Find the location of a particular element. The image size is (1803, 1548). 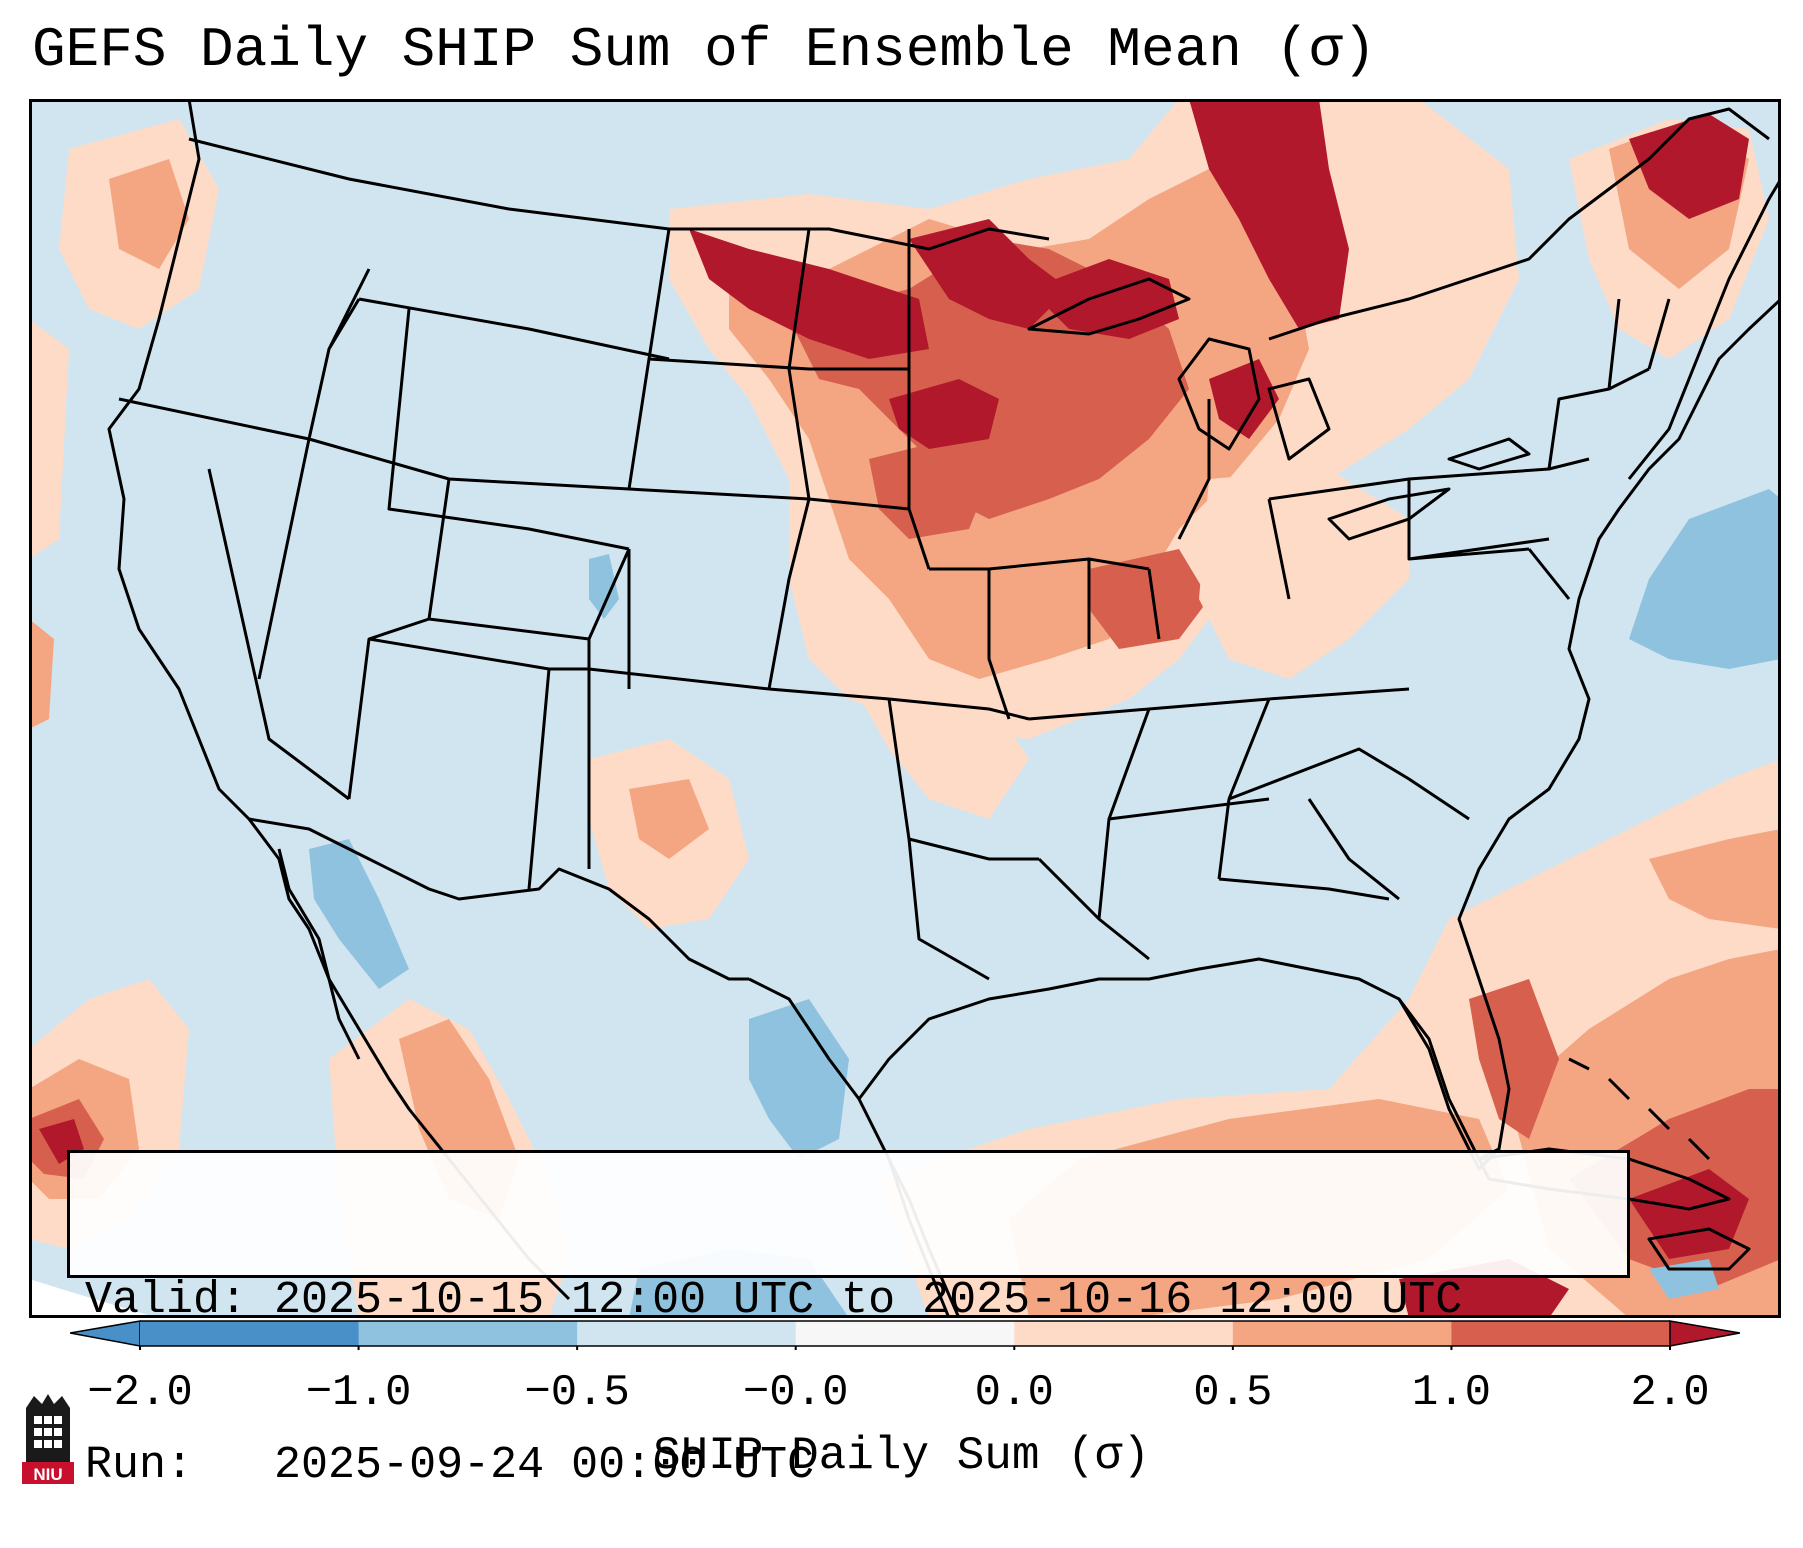

colorbar is located at coordinates (905, 1335).